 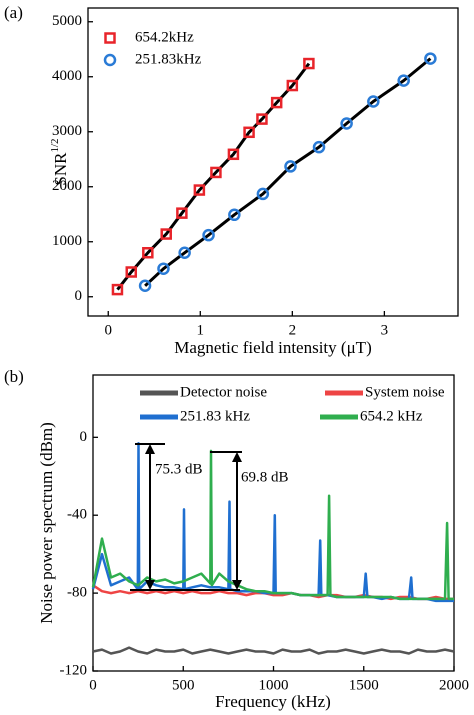 What do you see at coordinates (215, 416) in the screenshot?
I see `legend-label: 251.83 kHz` at bounding box center [215, 416].